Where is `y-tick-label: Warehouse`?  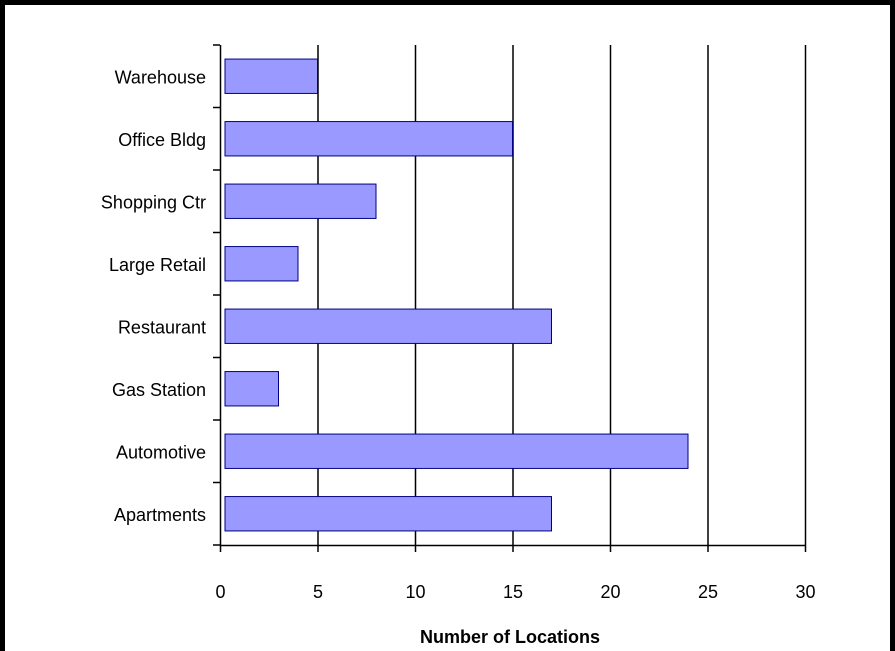
y-tick-label: Warehouse is located at coordinates (160, 77).